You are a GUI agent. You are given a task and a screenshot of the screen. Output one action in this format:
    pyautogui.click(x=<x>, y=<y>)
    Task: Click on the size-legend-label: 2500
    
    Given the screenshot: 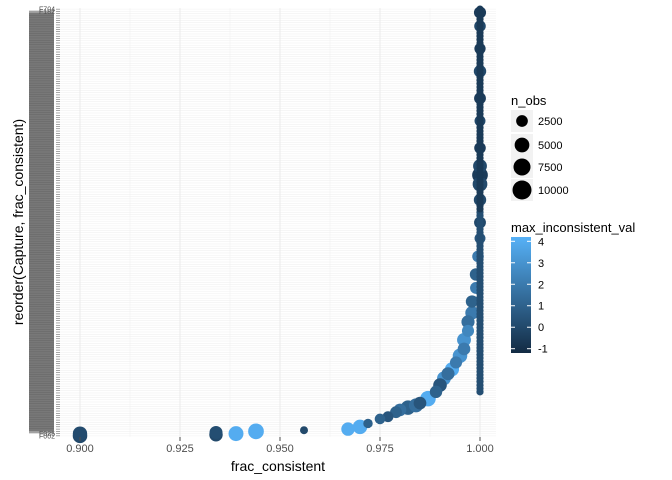 What is the action you would take?
    pyautogui.click(x=550, y=122)
    